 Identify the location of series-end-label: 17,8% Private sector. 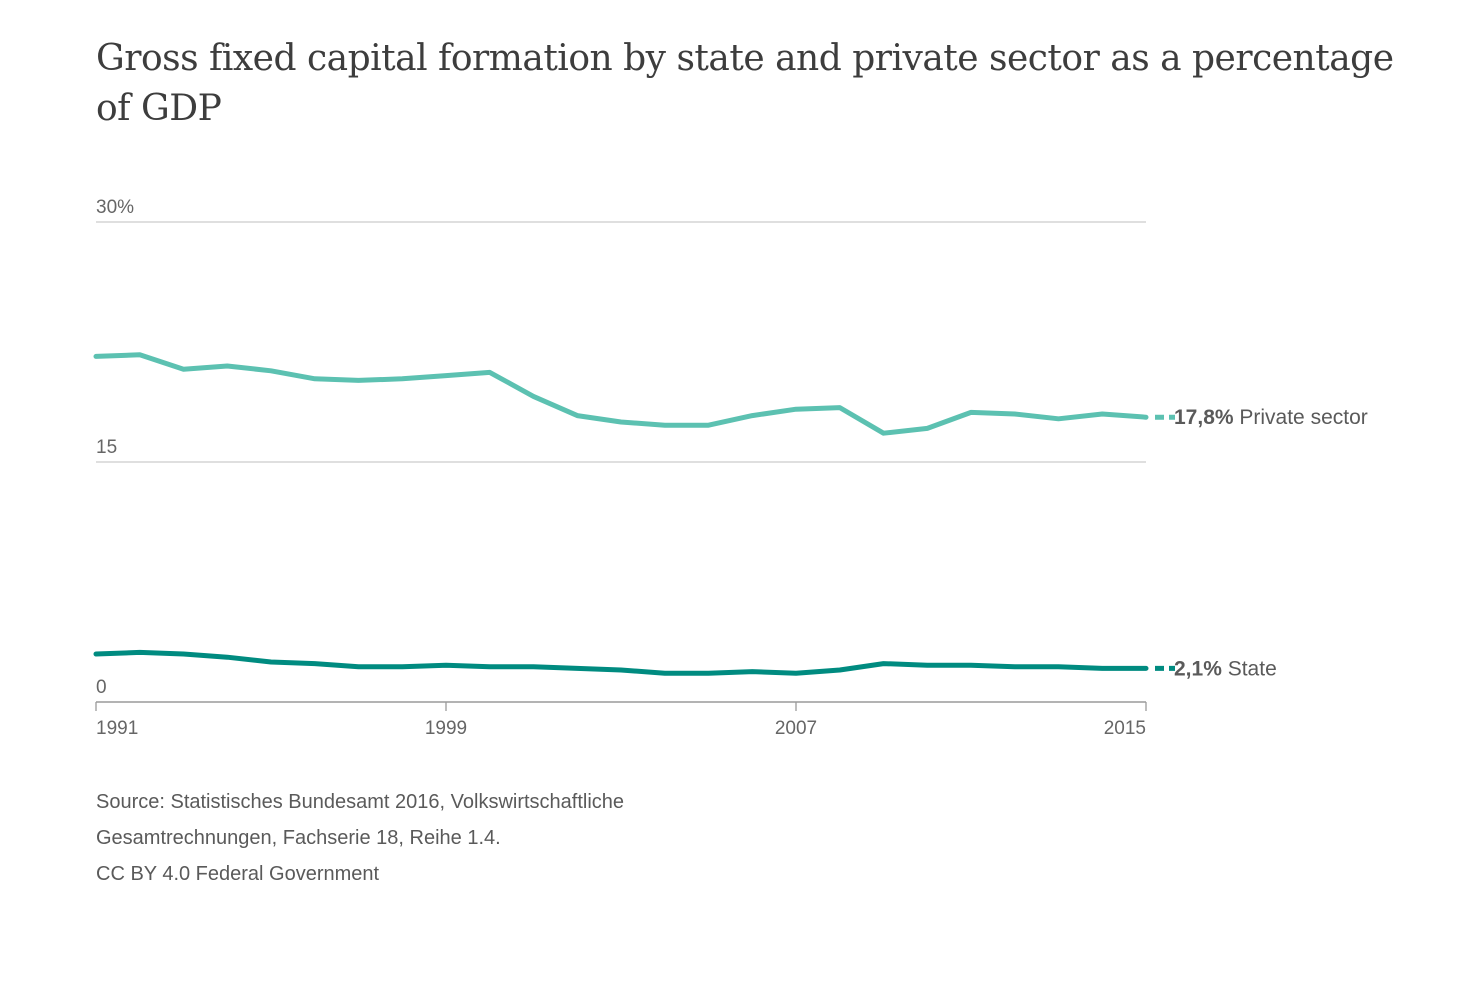
(1271, 417).